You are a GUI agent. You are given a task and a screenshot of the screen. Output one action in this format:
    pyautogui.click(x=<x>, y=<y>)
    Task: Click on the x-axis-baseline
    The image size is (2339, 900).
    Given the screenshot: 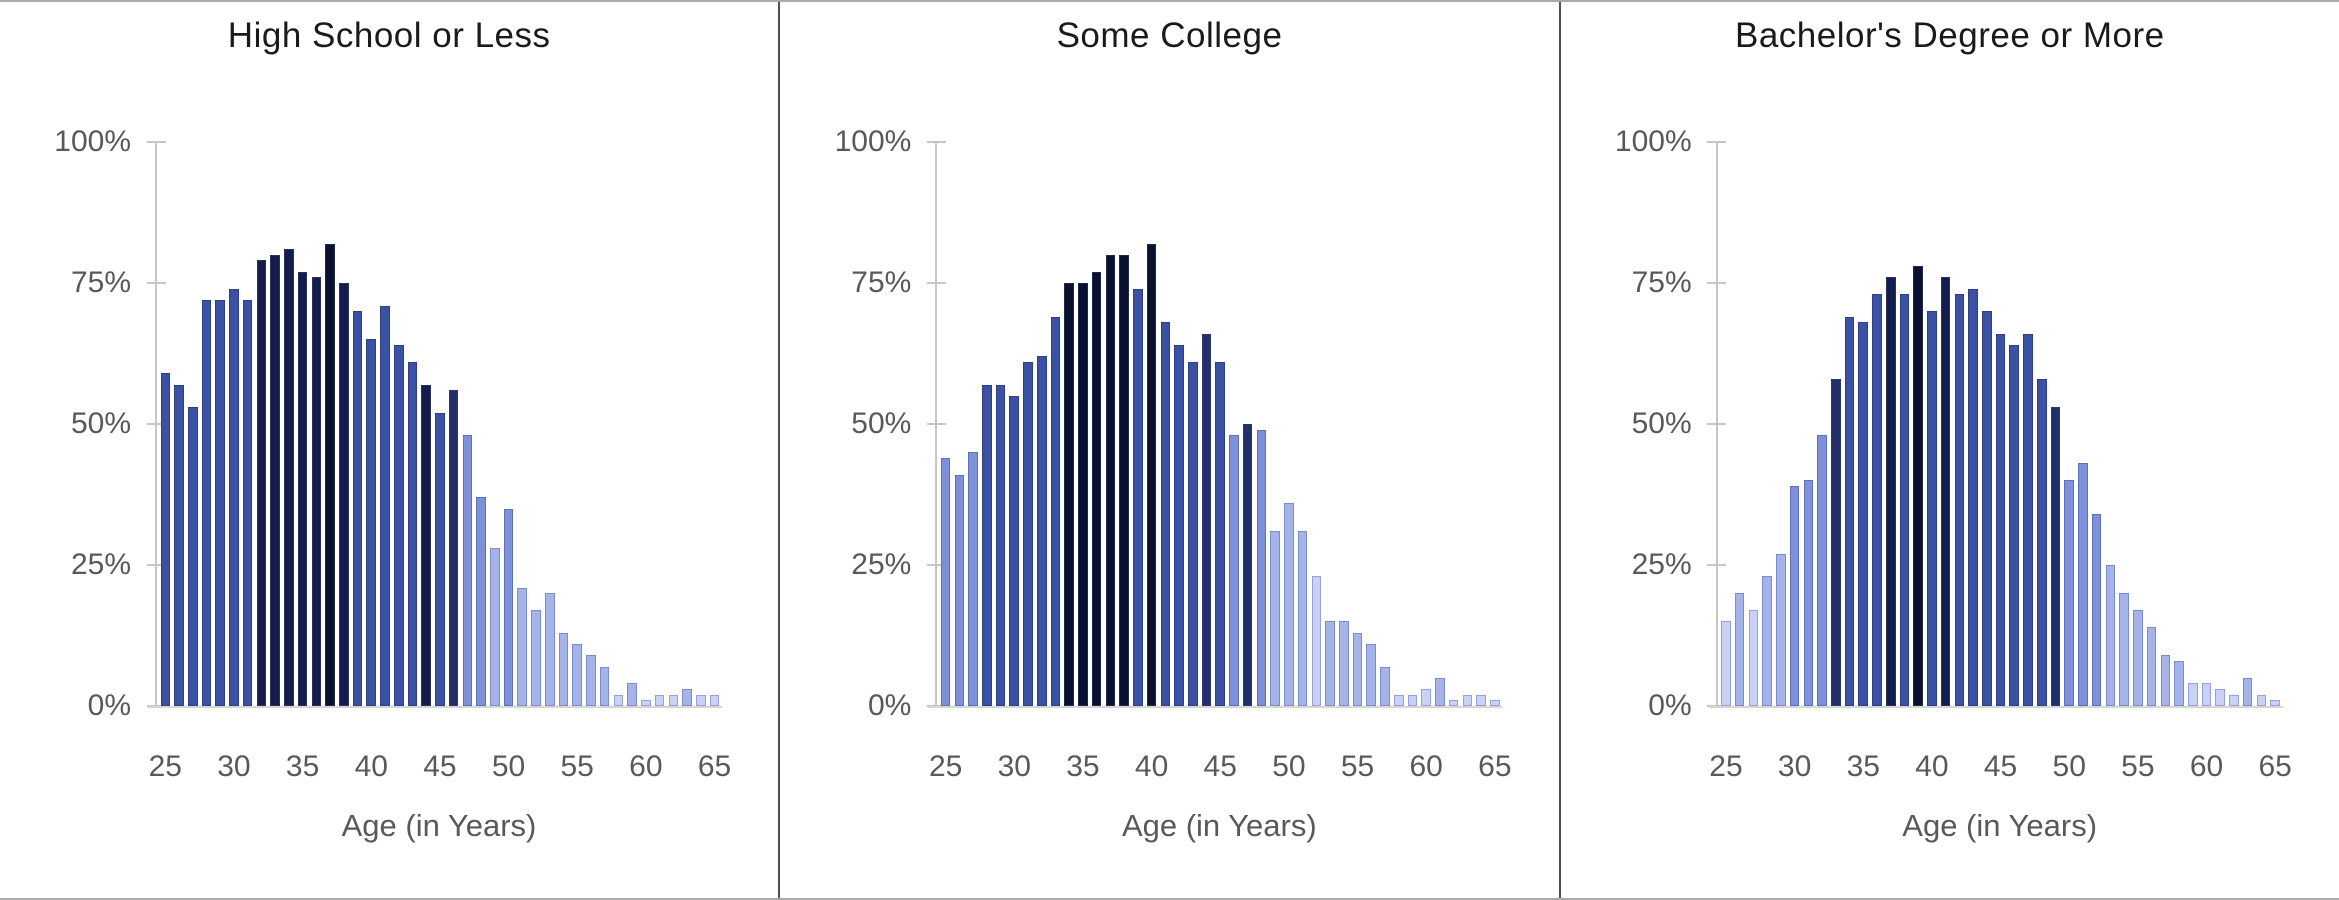 What is the action you would take?
    pyautogui.click(x=1215, y=707)
    